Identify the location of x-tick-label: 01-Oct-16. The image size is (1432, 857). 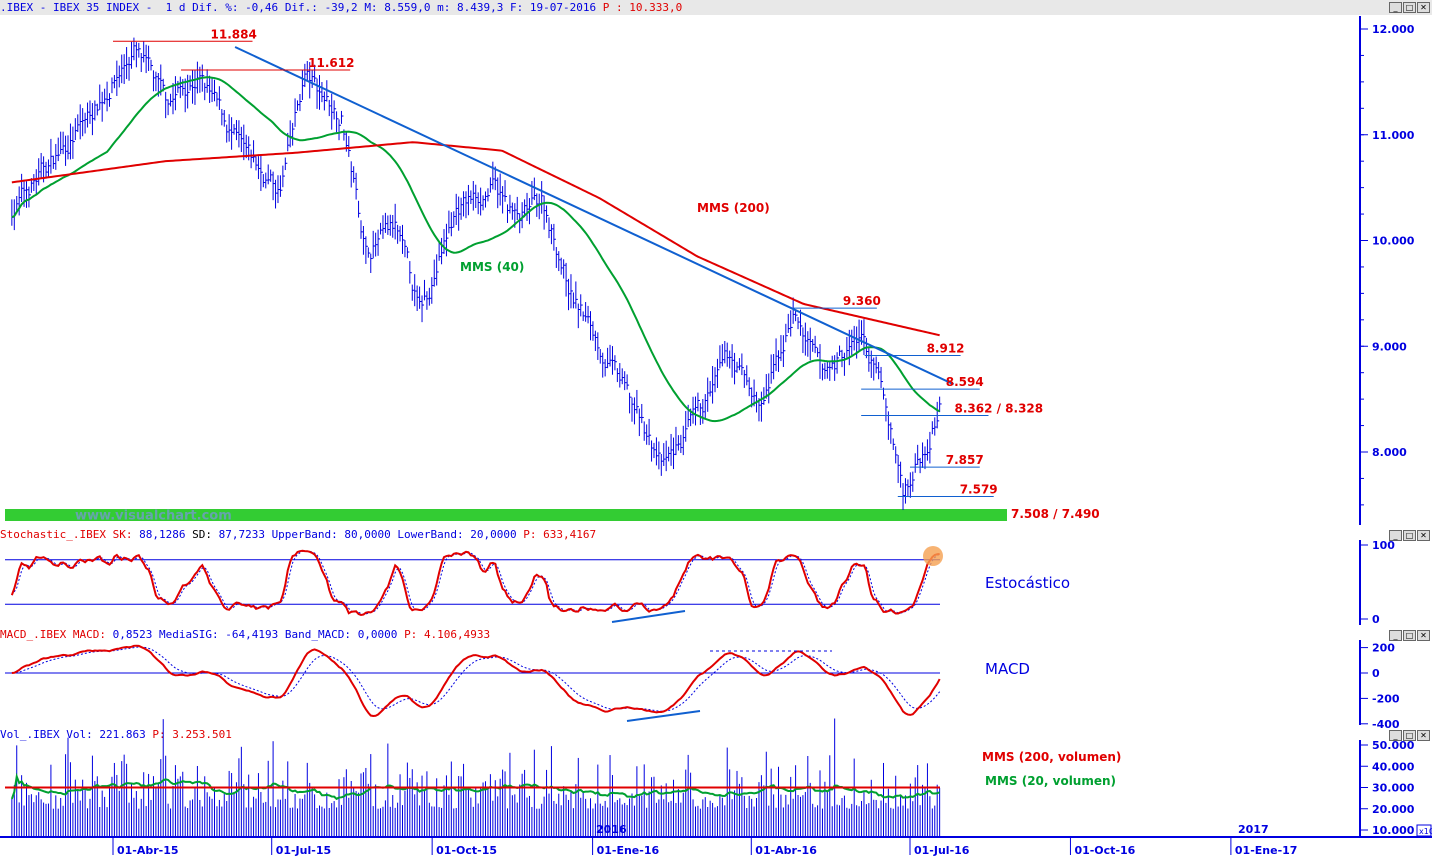
(1104, 850).